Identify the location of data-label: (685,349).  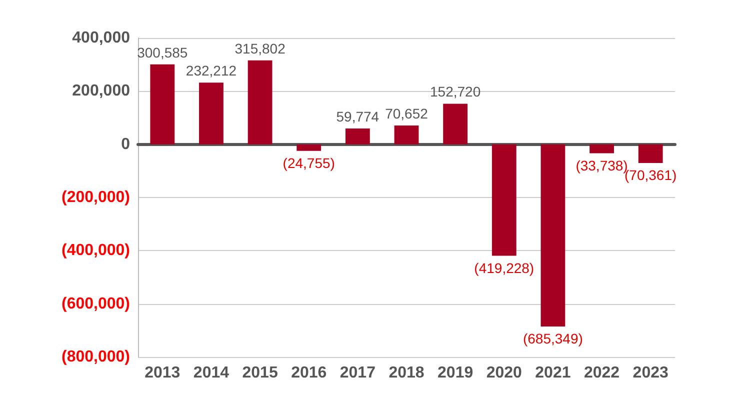
(552, 338).